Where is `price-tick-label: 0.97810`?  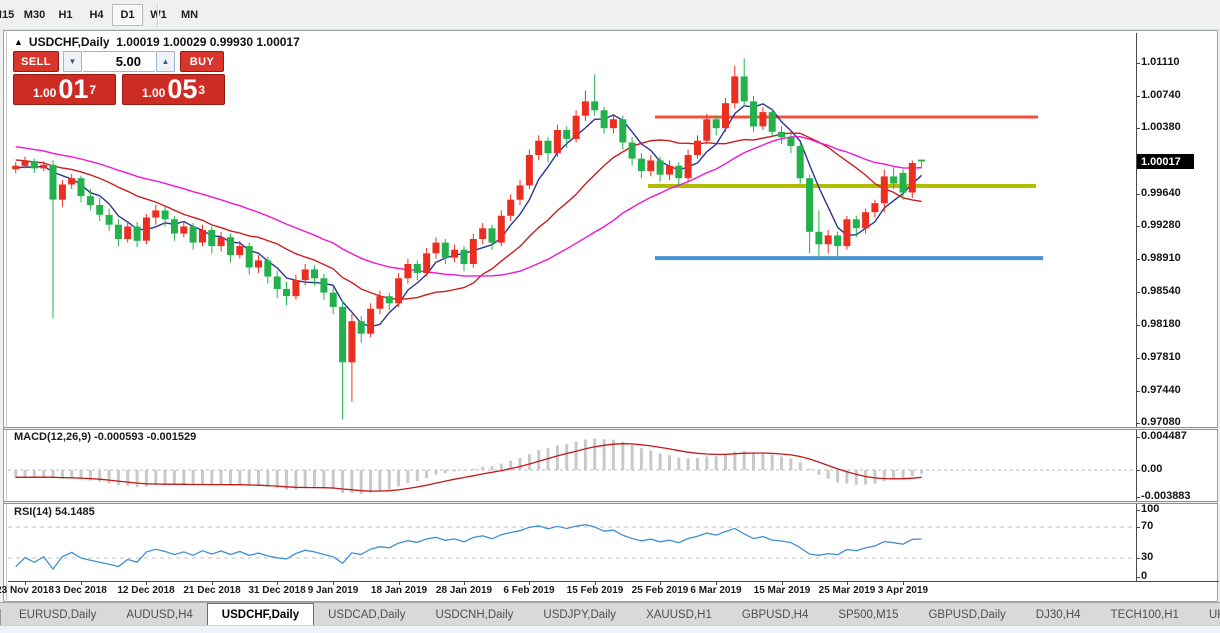
price-tick-label: 0.97810 is located at coordinates (1161, 357).